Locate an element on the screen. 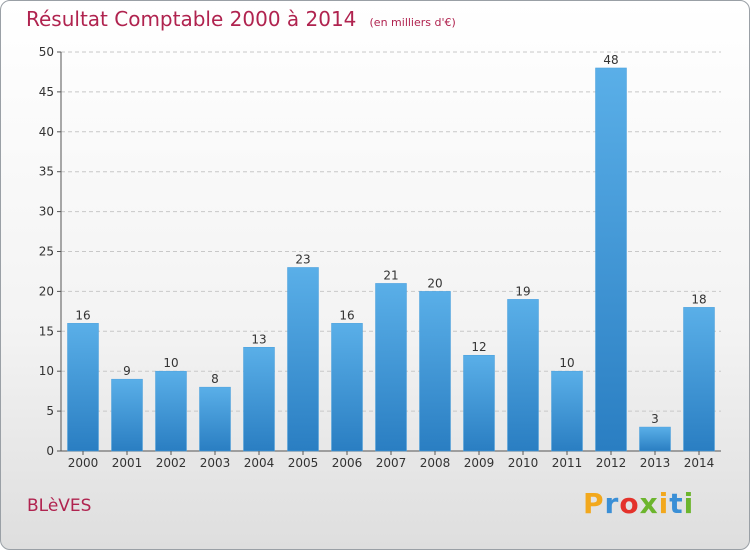 This screenshot has height=550, width=750. logo-letter: o is located at coordinates (629, 503).